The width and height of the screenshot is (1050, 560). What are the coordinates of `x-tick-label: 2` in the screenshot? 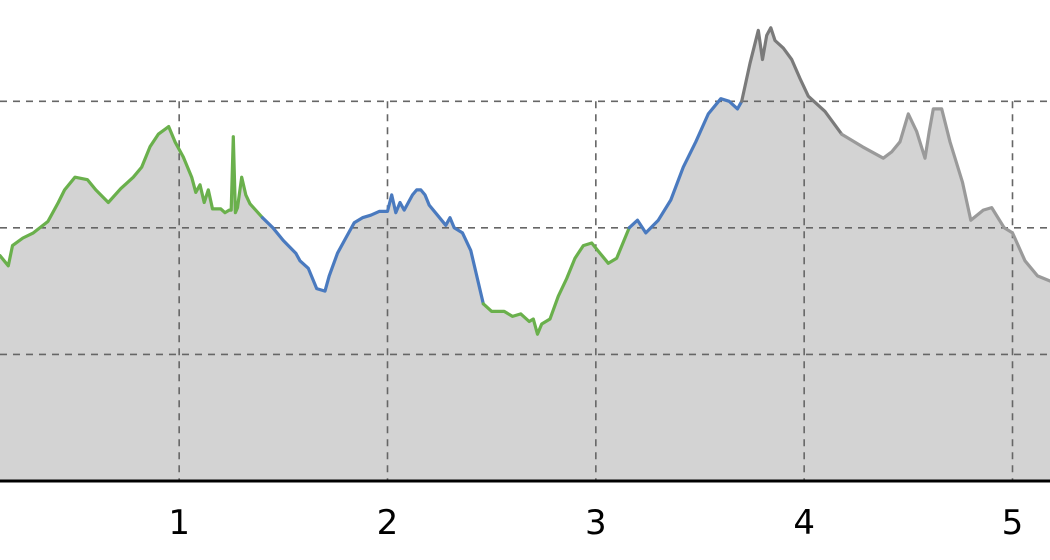 It's located at (388, 523).